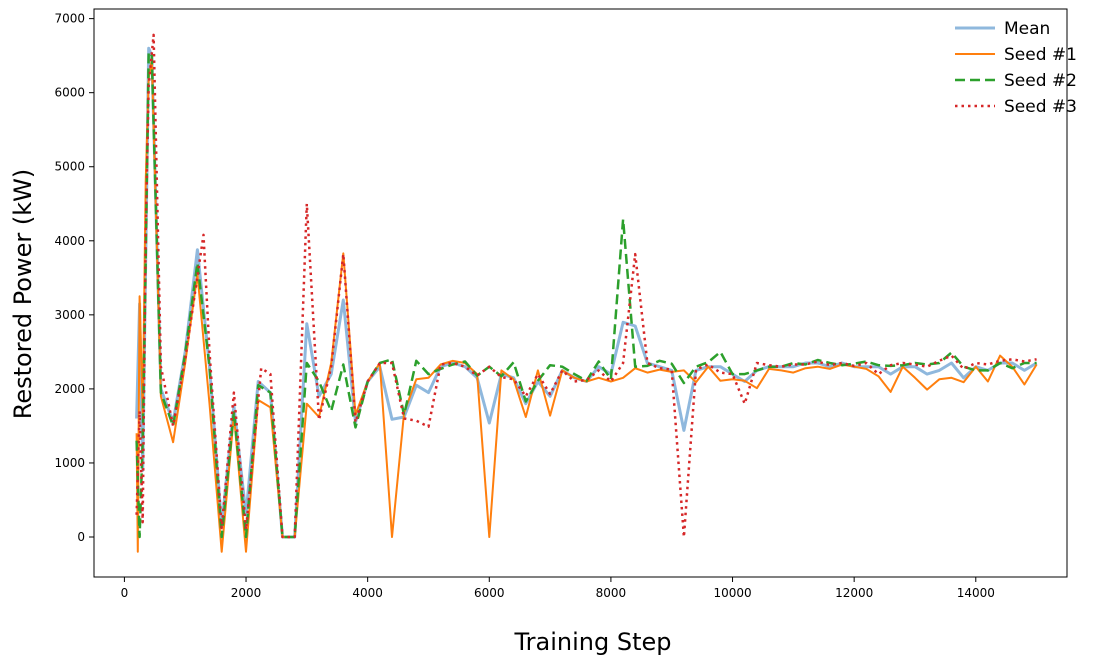 This screenshot has width=1100, height=660. I want to click on legend: Mean Seed #1 Seed #2 Seed #3, so click(1016, 68).